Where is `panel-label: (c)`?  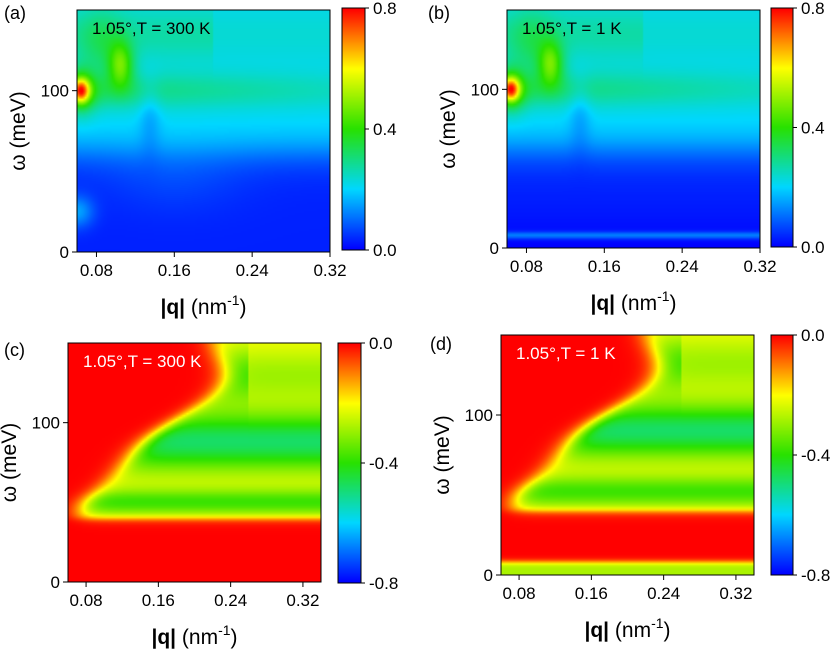 panel-label: (c) is located at coordinates (14, 350).